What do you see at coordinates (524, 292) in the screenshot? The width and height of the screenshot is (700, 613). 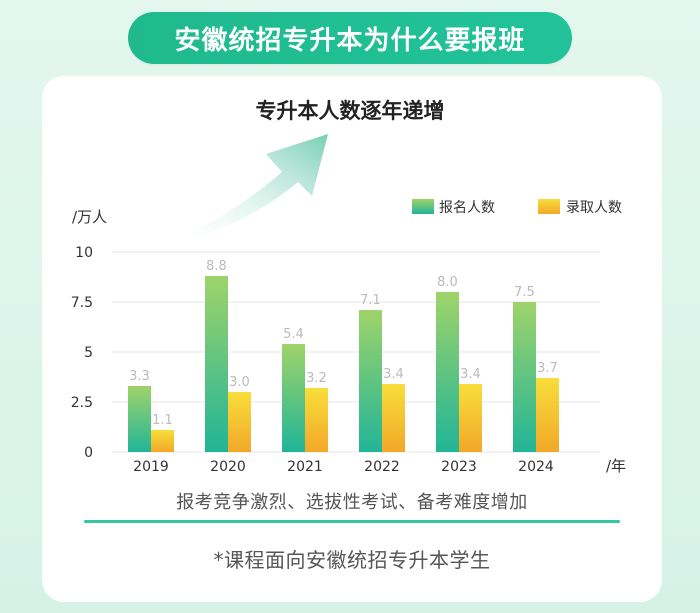 I see `registrations-value-label: 7.5` at bounding box center [524, 292].